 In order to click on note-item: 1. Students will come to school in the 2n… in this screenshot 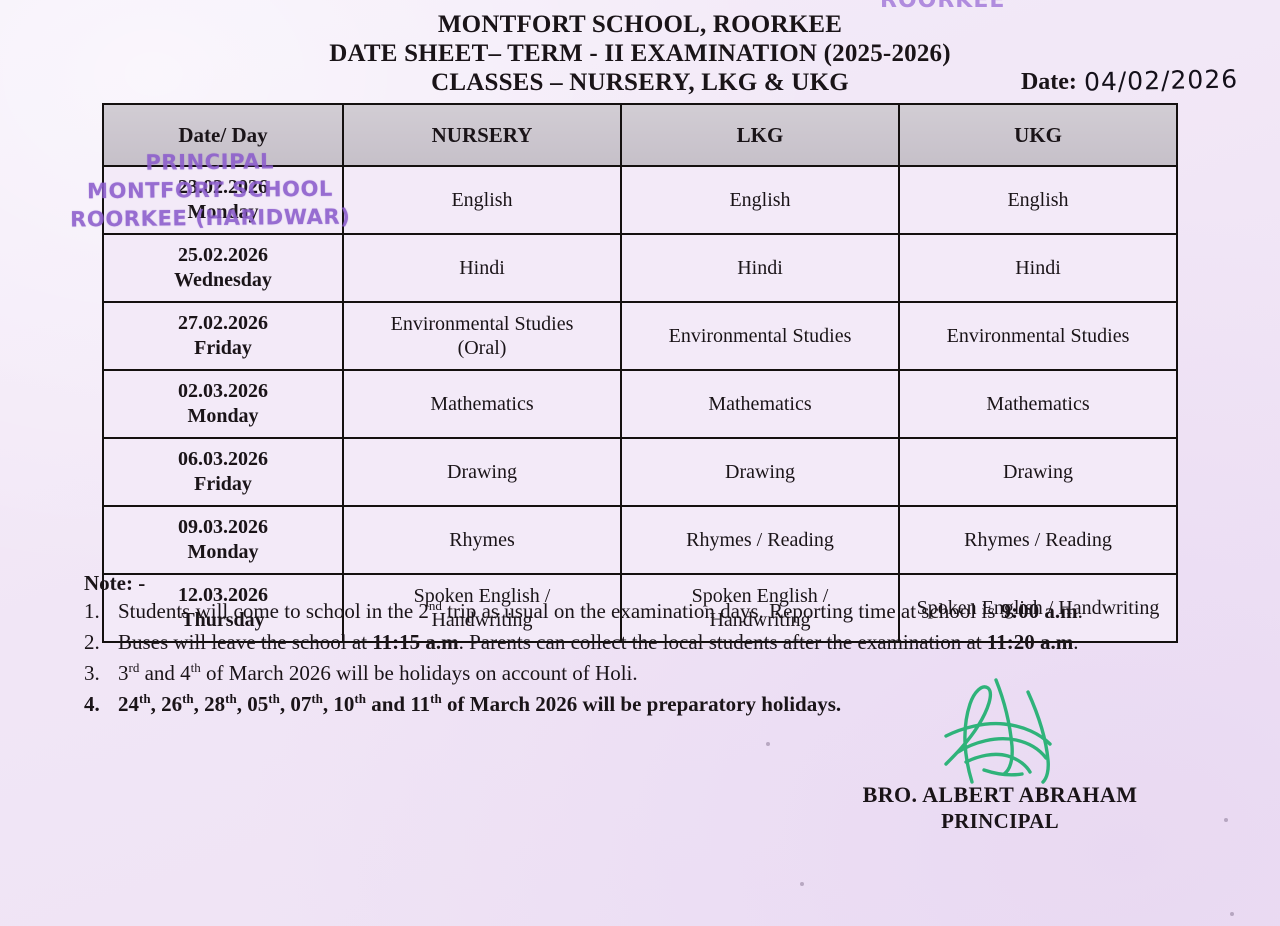, I will do `click(644, 611)`.